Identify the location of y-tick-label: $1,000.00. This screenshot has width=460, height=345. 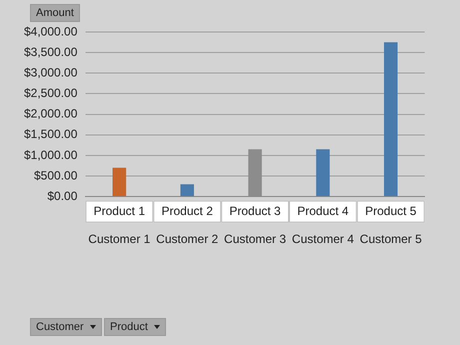
(51, 155).